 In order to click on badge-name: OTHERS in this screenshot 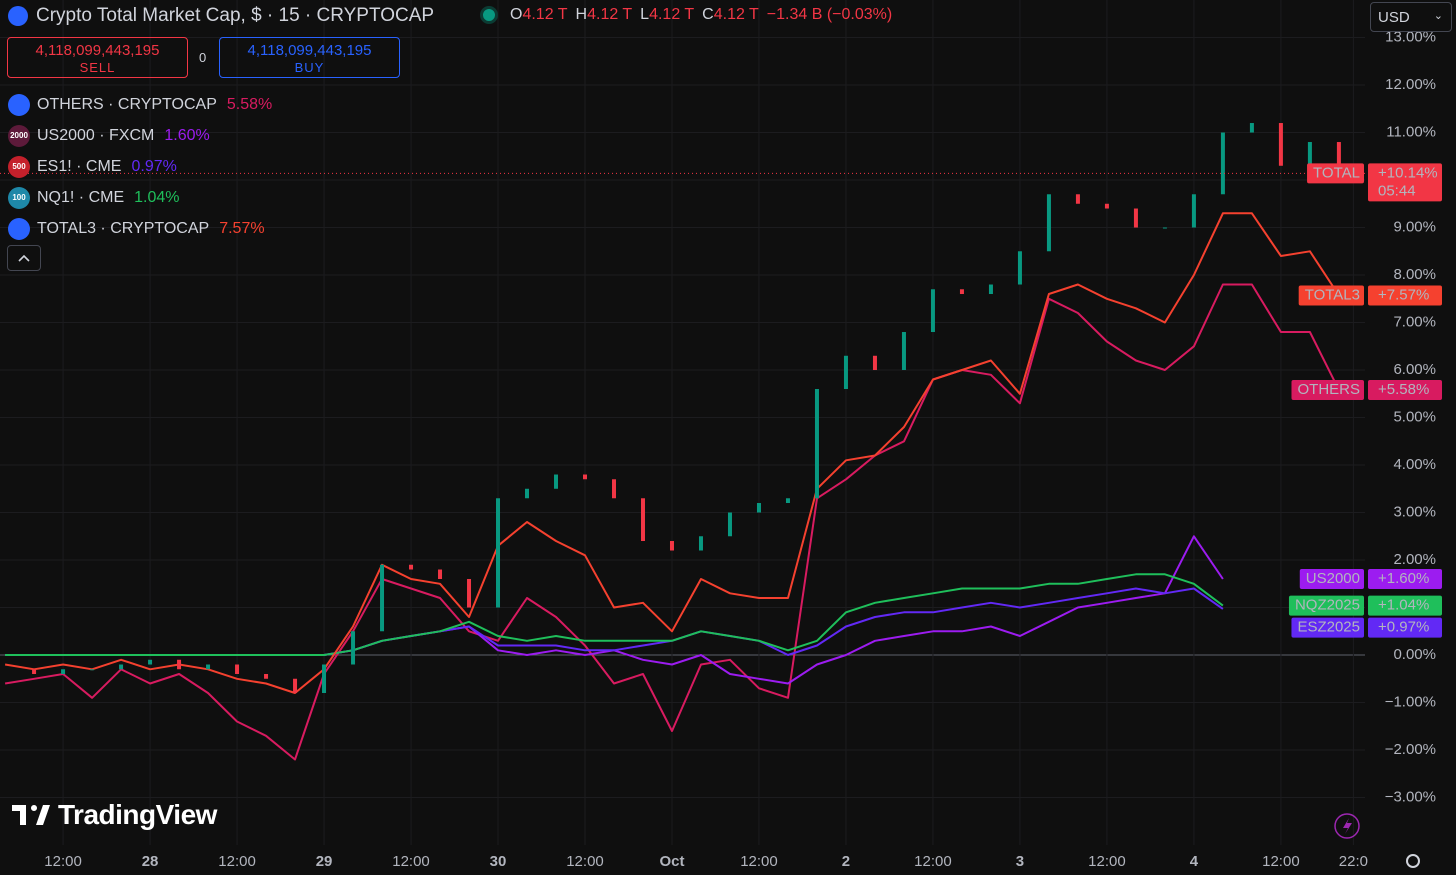, I will do `click(1328, 389)`.